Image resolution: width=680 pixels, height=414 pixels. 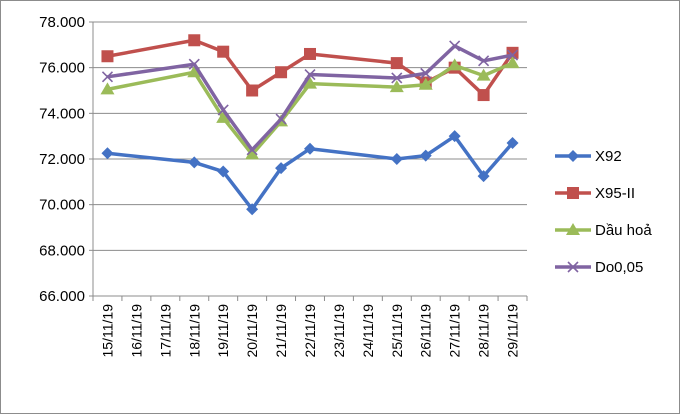 What do you see at coordinates (223, 331) in the screenshot?
I see `x-tick-label: 19/11/19` at bounding box center [223, 331].